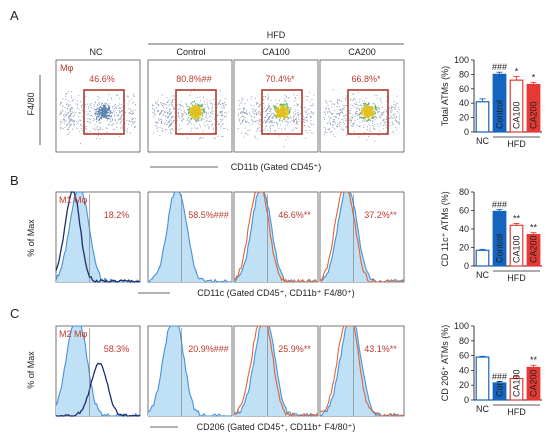 The height and width of the screenshot is (443, 550). Describe the element at coordinates (362, 52) in the screenshot. I see `group-label-ca200: CA200` at that location.